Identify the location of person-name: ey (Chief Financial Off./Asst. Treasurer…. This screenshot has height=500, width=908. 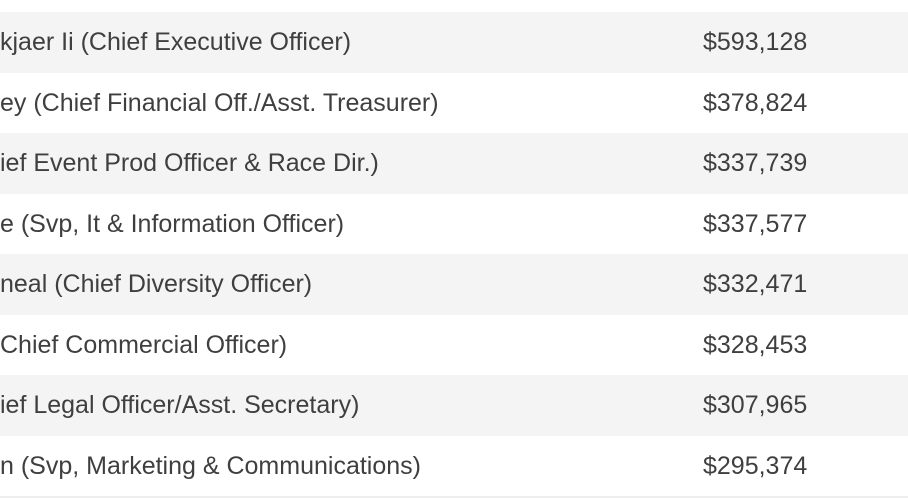
(219, 102).